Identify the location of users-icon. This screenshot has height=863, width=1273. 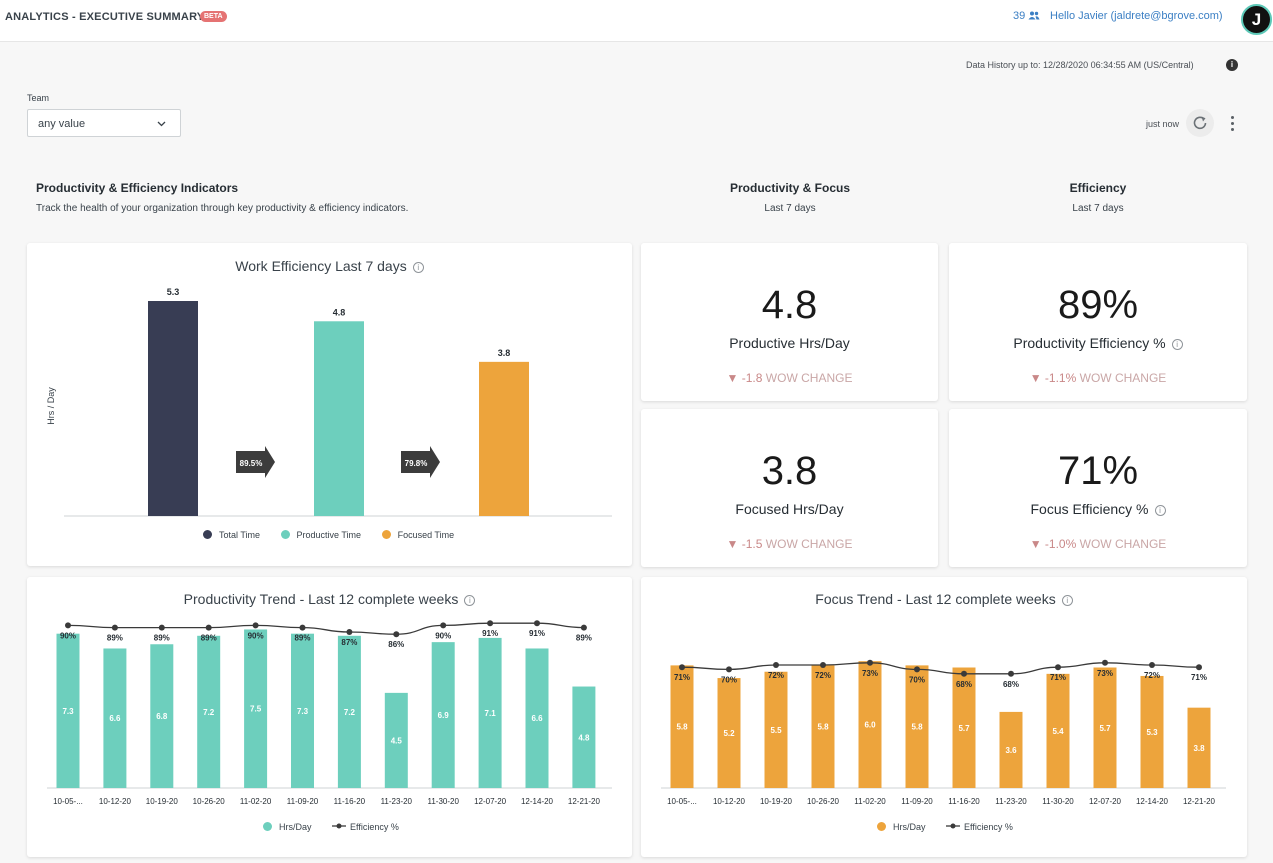
(1034, 15).